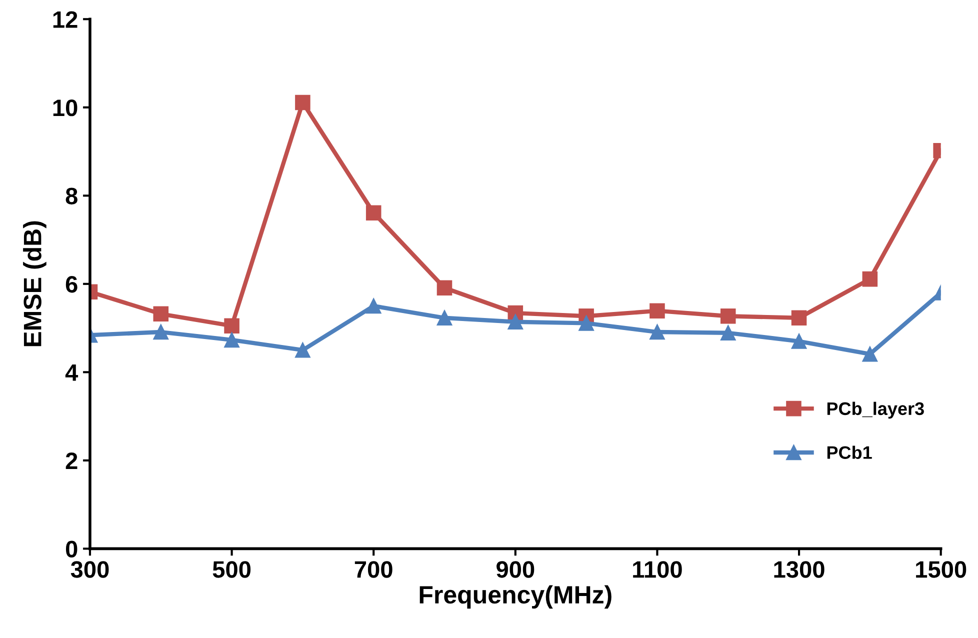  What do you see at coordinates (941, 569) in the screenshot?
I see `x-tick-label: 1500` at bounding box center [941, 569].